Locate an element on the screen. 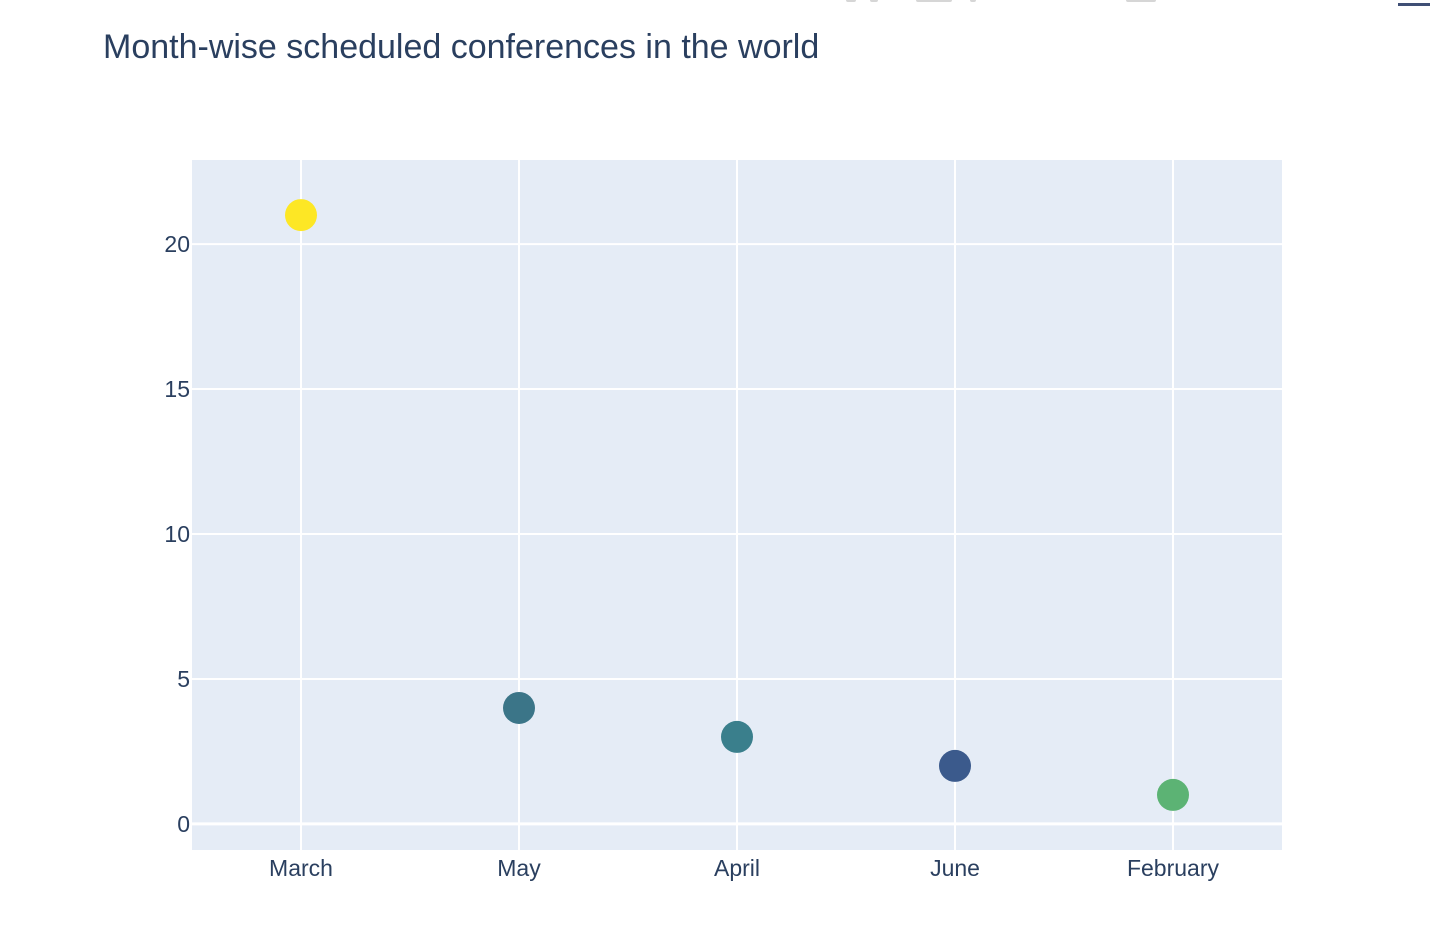 The width and height of the screenshot is (1438, 946). modebar-icon is located at coordinates (1005, 2).